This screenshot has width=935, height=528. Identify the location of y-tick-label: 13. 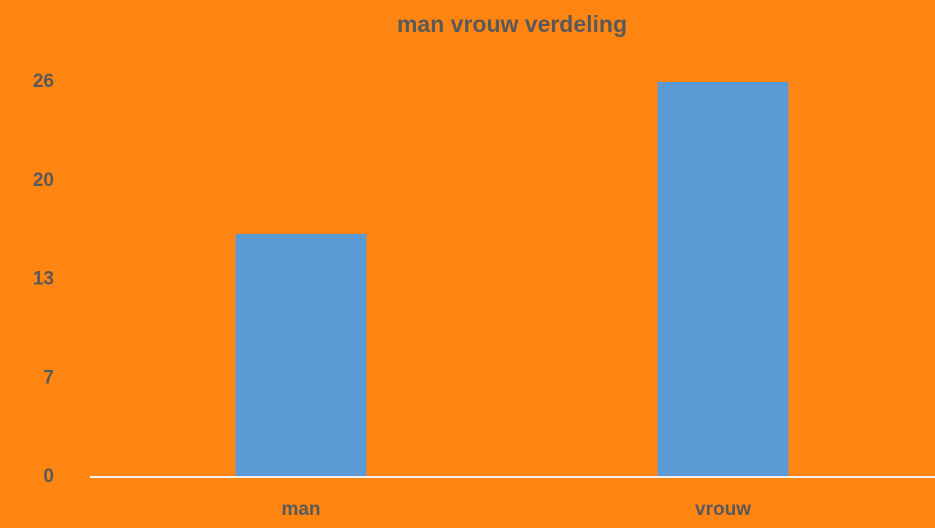
(43, 279).